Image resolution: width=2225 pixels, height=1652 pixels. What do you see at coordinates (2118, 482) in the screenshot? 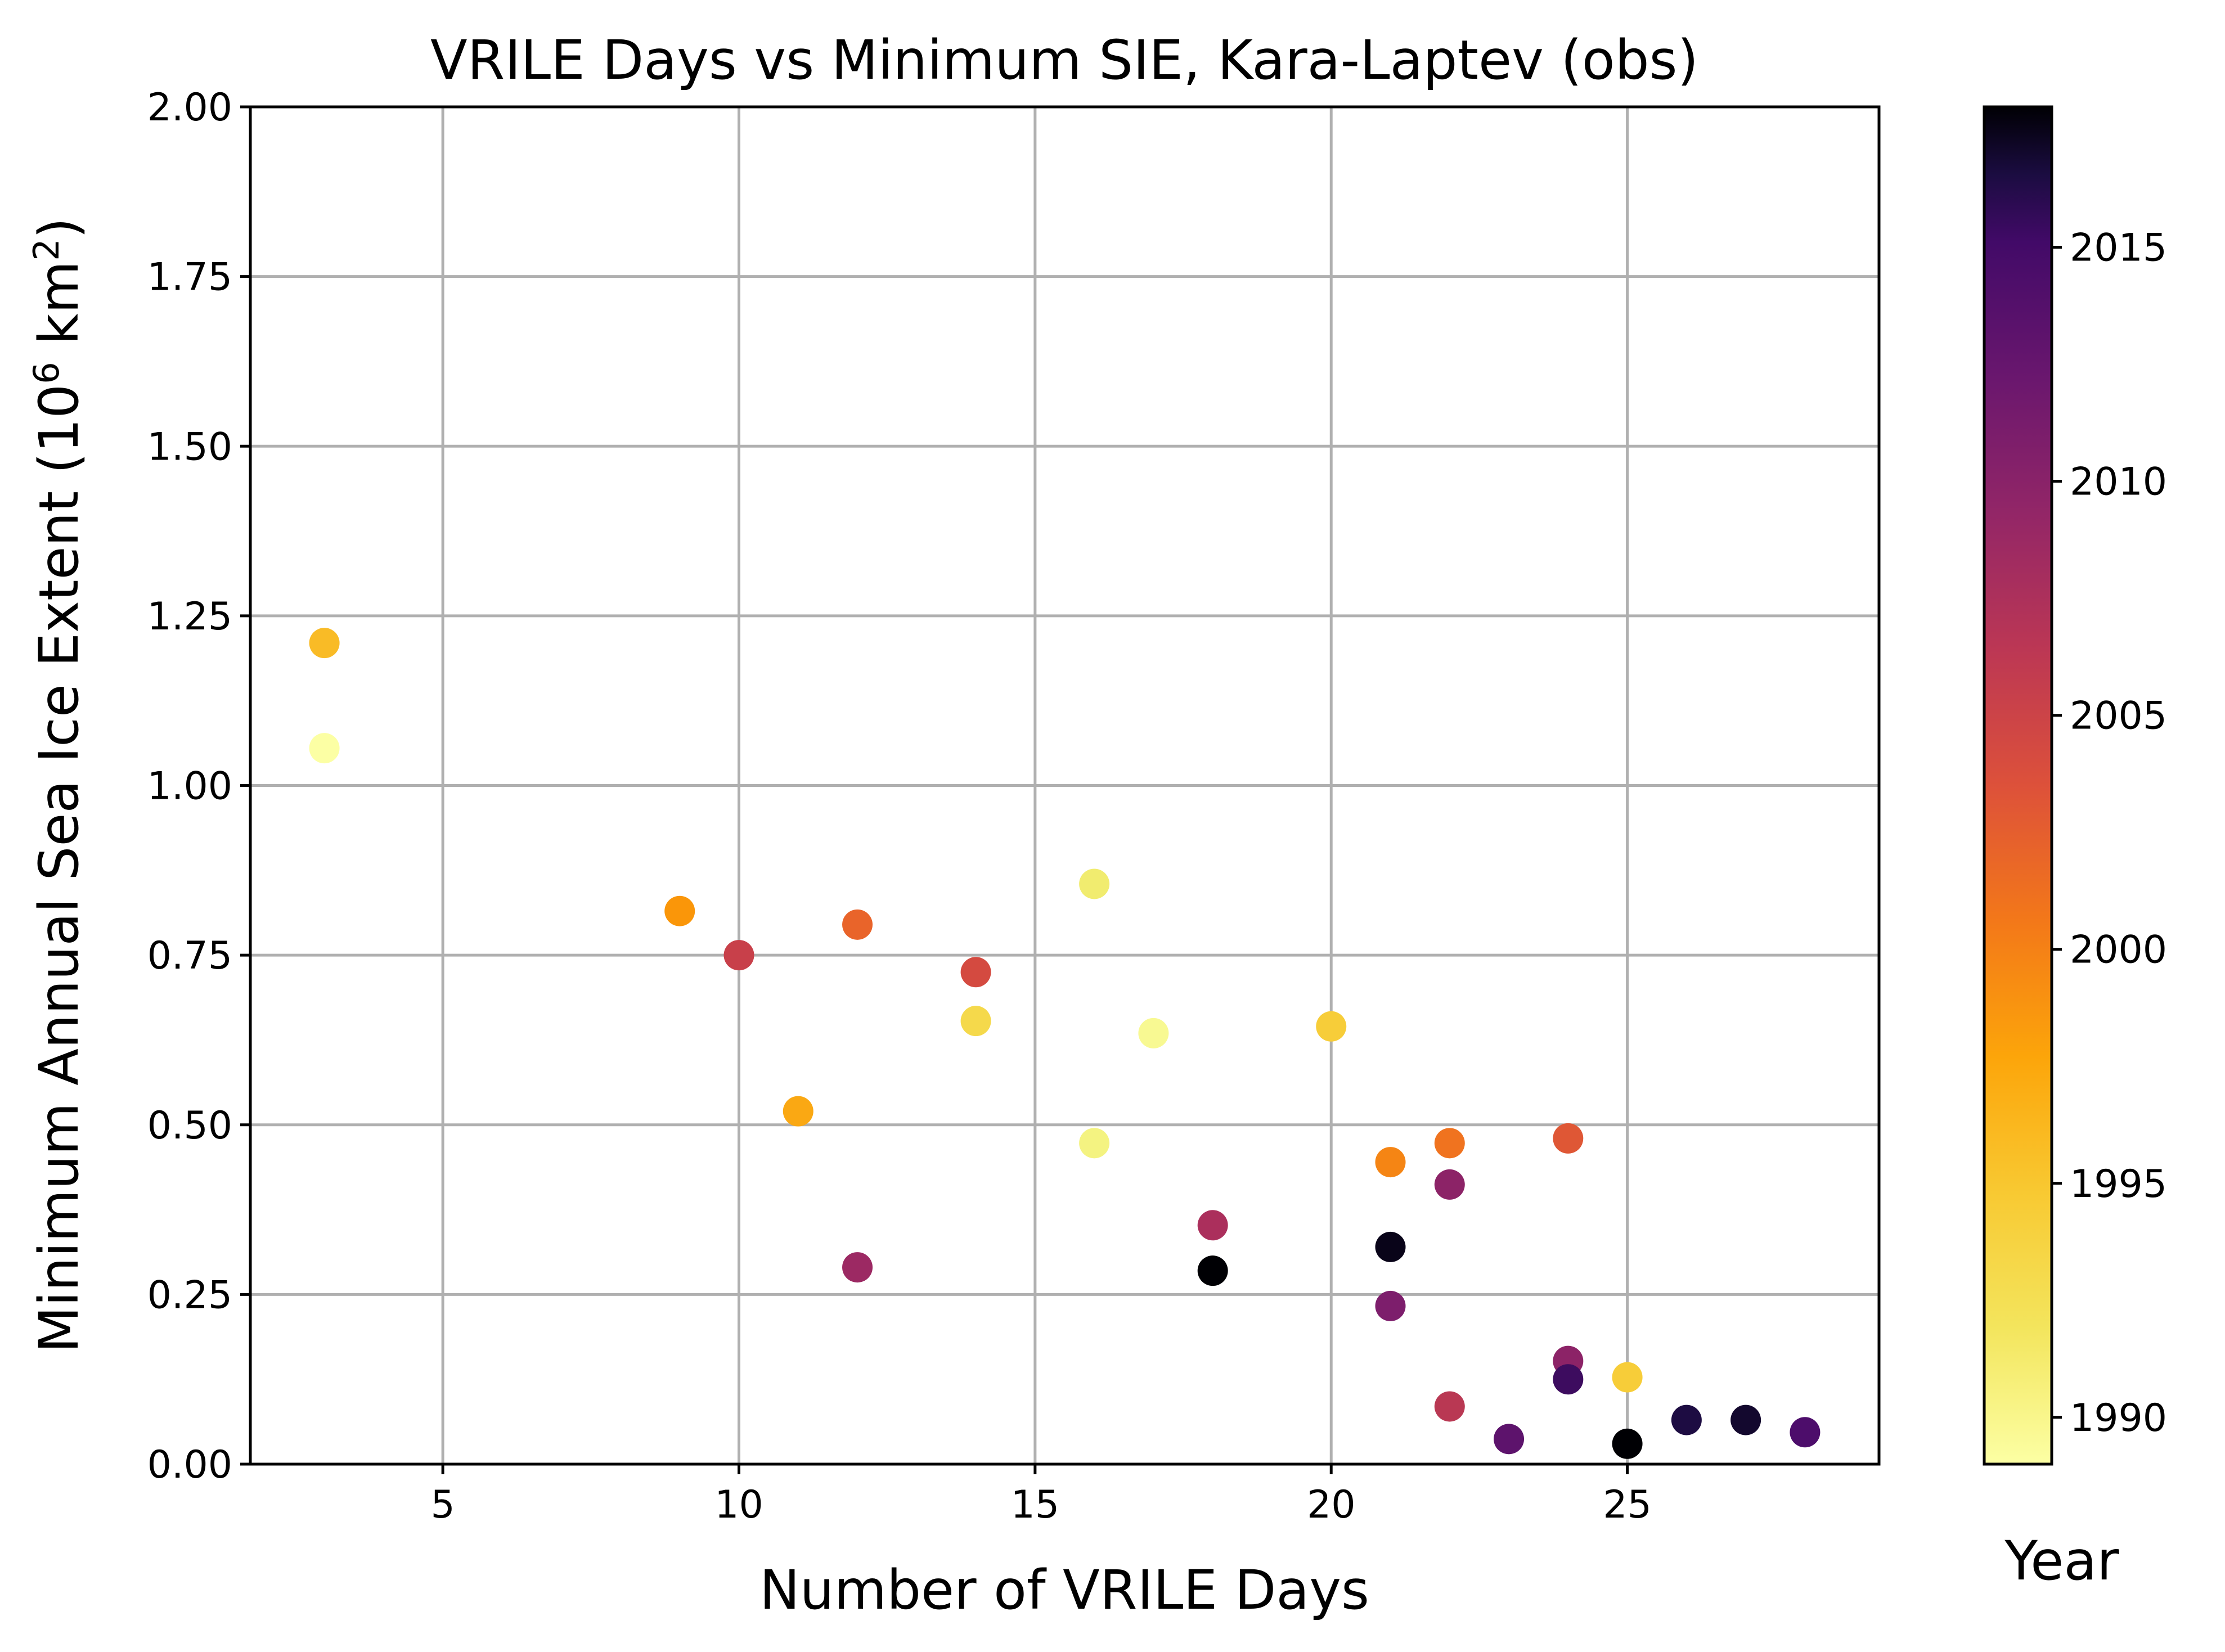
I see `colorbar-tick-label: 2010` at bounding box center [2118, 482].